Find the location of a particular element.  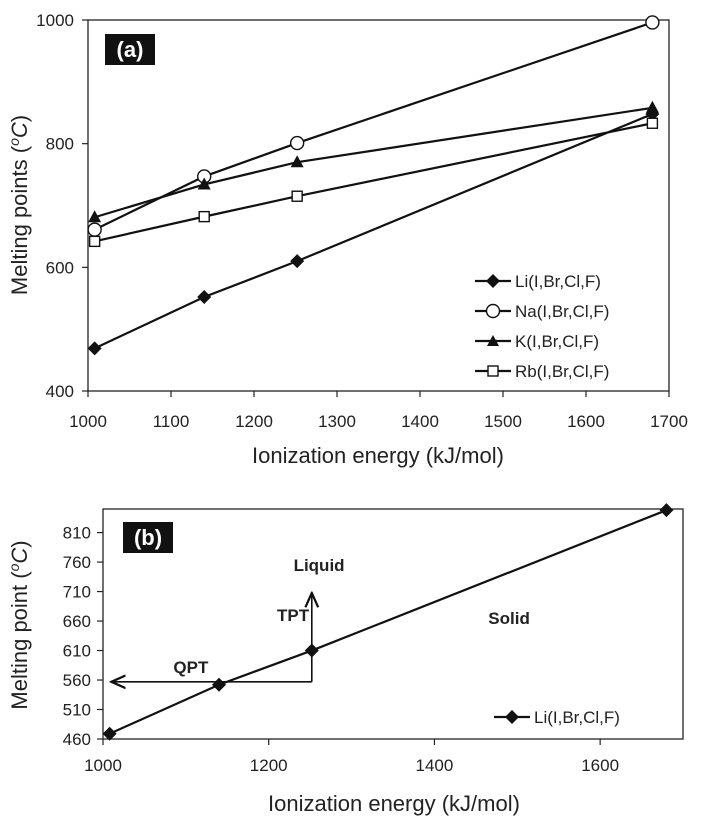

panel-label-a: (a) is located at coordinates (130, 49).